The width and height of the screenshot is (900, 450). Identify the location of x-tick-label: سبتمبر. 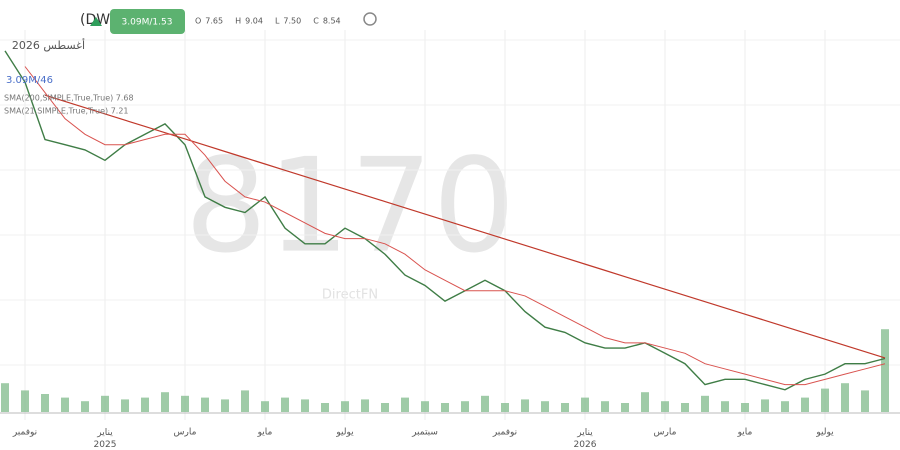
(424, 433).